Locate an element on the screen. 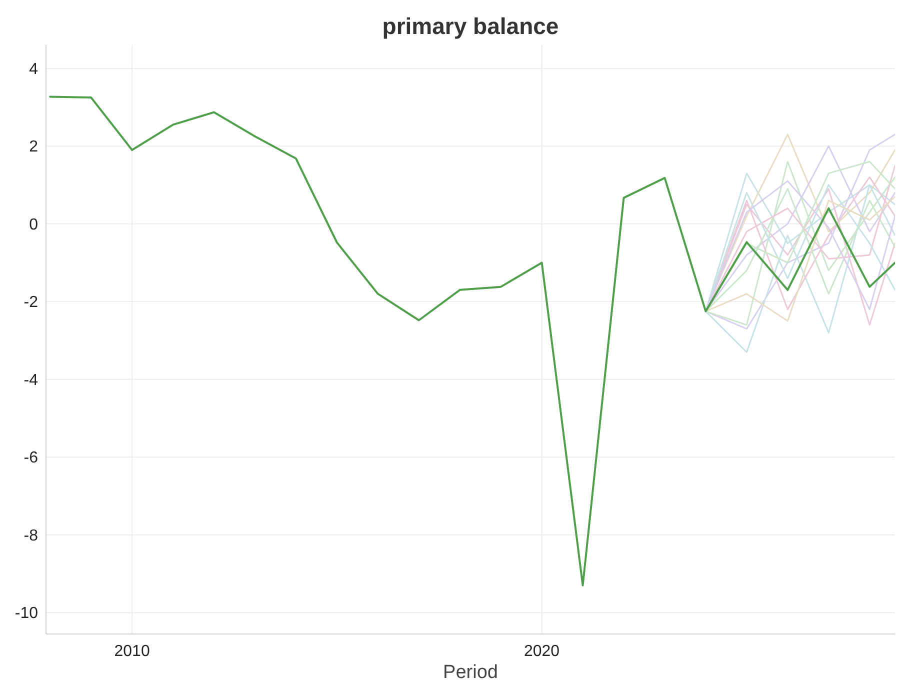 The width and height of the screenshot is (903, 688). chart-title: primary balance is located at coordinates (470, 26).